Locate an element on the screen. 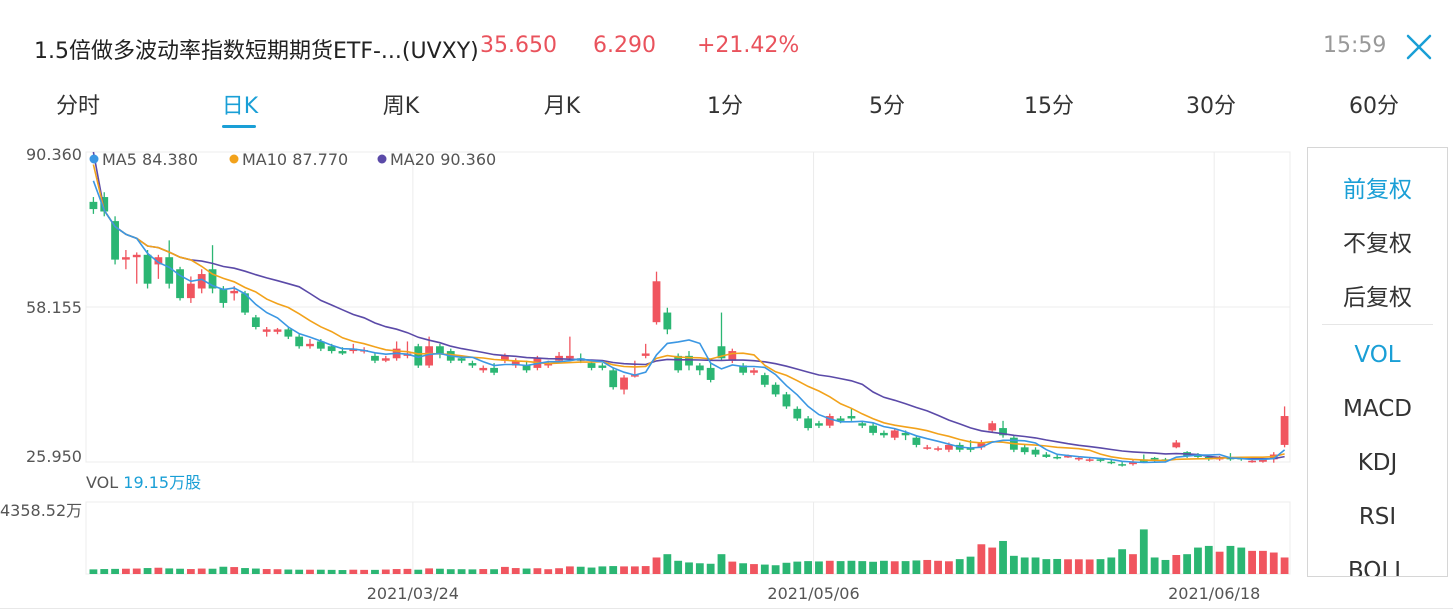 This screenshot has height=615, width=1453. tab-15min: 15分 is located at coordinates (1049, 106).